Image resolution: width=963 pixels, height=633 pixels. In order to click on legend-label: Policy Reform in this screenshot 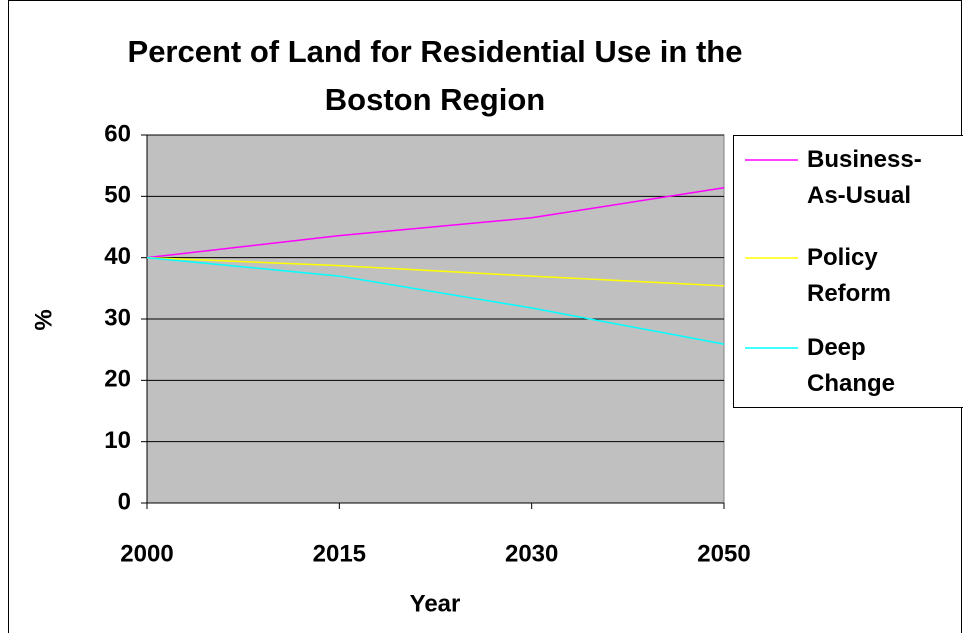, I will do `click(849, 275)`.